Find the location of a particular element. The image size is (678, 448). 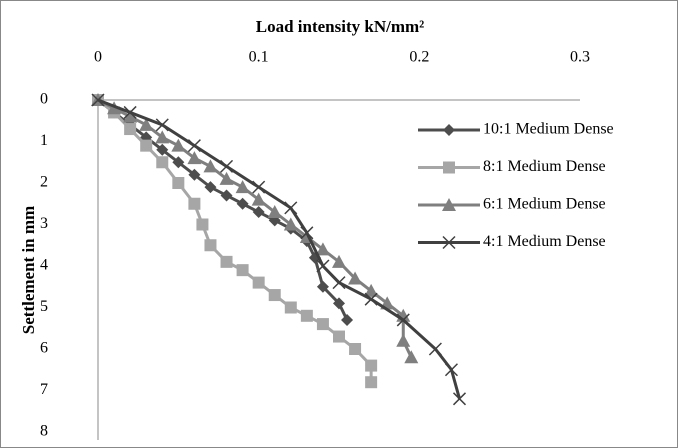

x-tick-label: 0 is located at coordinates (98, 57).